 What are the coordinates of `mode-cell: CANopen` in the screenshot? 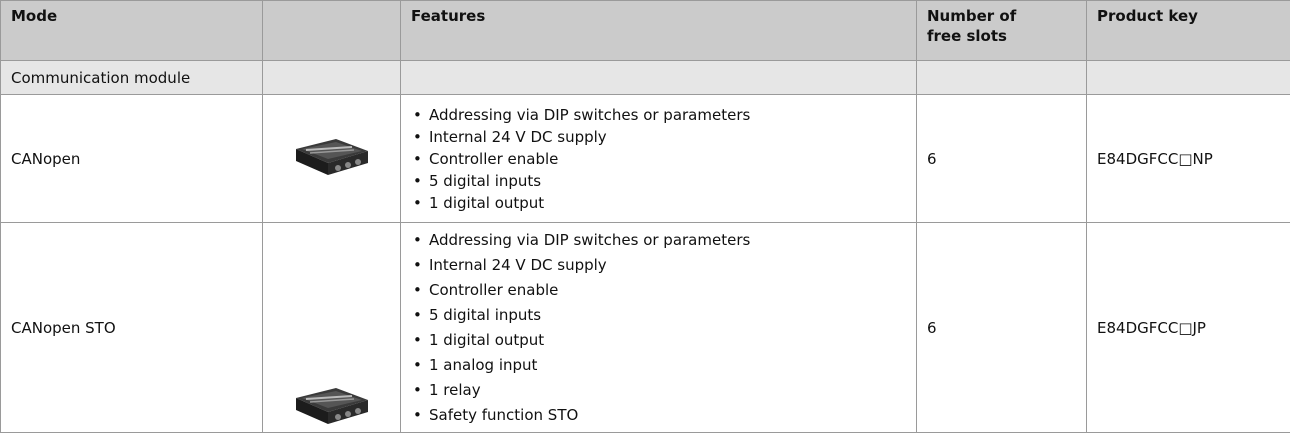 It's located at (132, 159).